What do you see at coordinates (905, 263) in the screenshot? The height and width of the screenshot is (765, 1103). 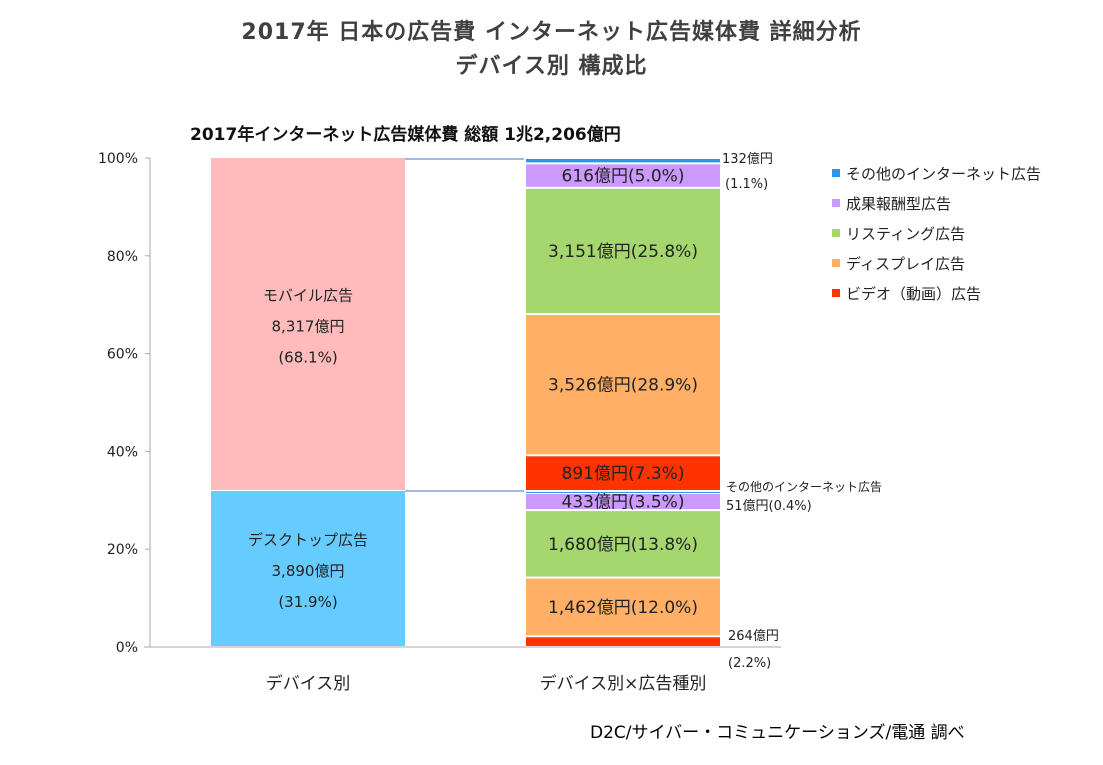 I see `legend-label: ディスプレイ広告` at bounding box center [905, 263].